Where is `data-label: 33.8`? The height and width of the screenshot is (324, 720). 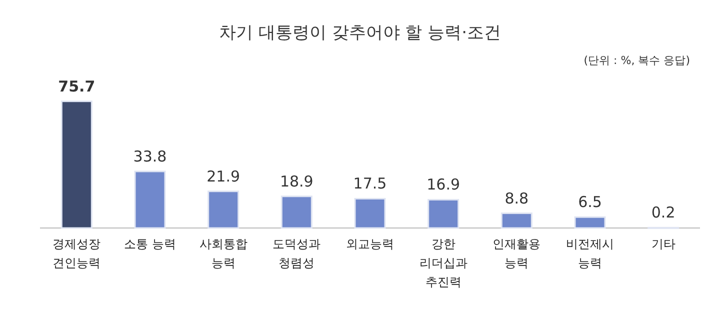
data-label: 33.8 is located at coordinates (150, 156).